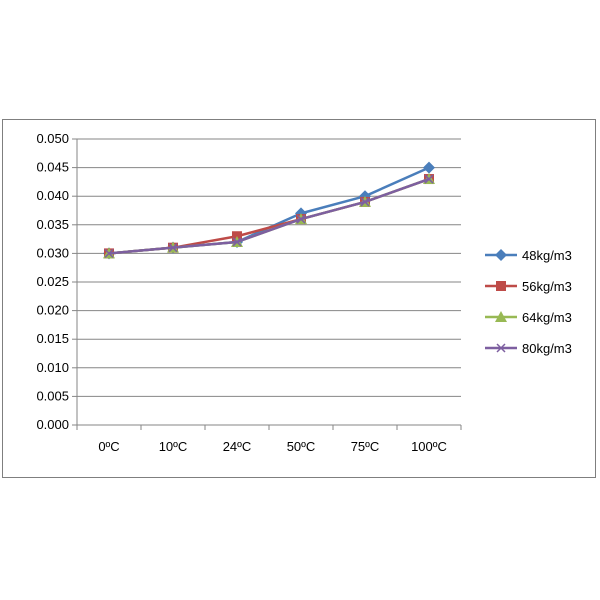  I want to click on y-tick-label: 0.020, so click(52, 310).